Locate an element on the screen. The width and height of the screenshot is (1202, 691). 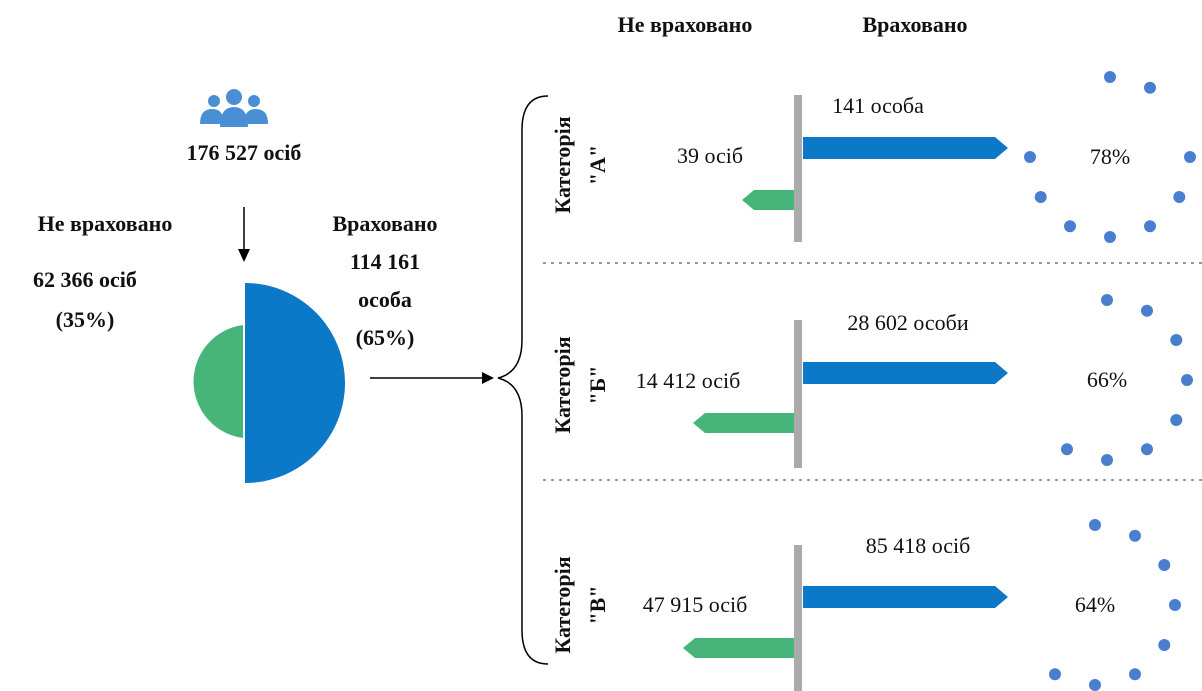
header-counted: Враховано is located at coordinates (914, 24).